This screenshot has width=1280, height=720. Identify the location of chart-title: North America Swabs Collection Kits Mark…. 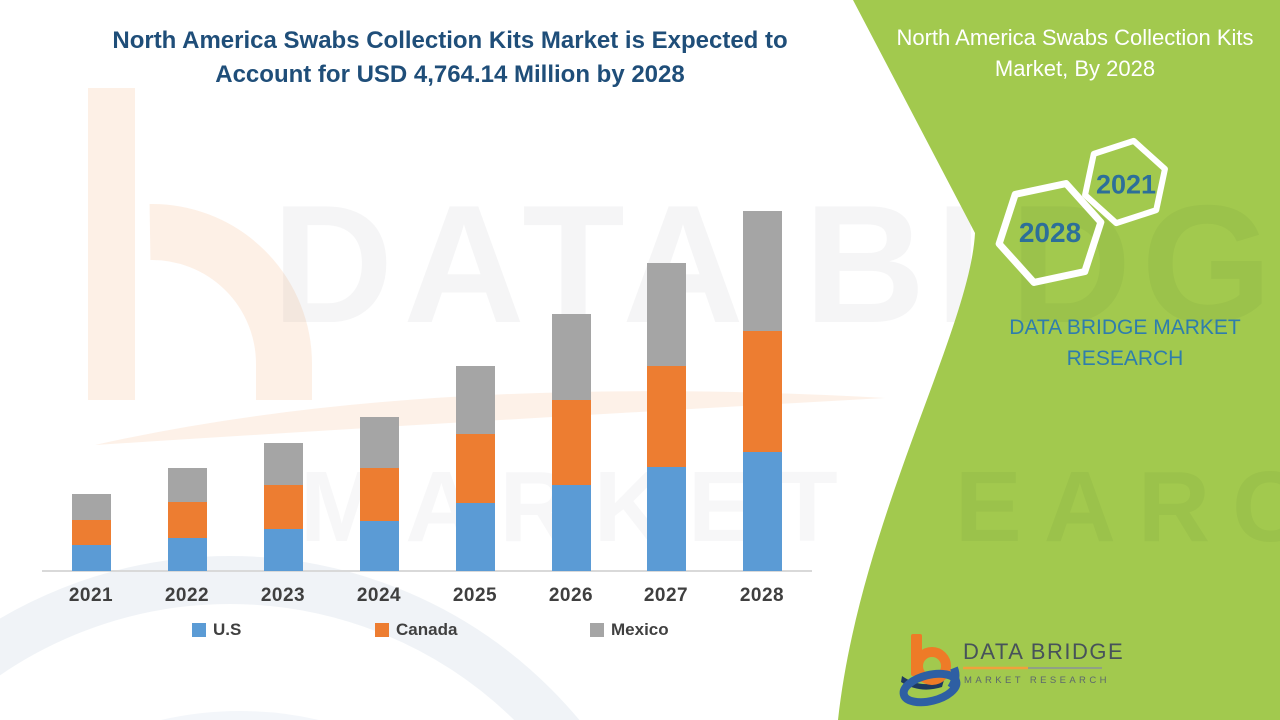
(450, 57).